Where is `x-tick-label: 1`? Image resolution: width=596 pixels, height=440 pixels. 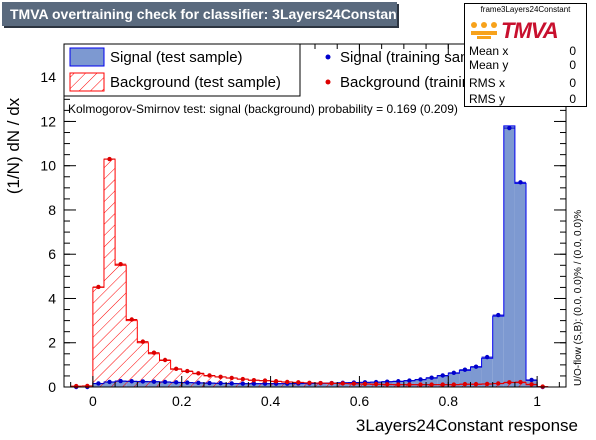 x-tick-label: 1 is located at coordinates (537, 401).